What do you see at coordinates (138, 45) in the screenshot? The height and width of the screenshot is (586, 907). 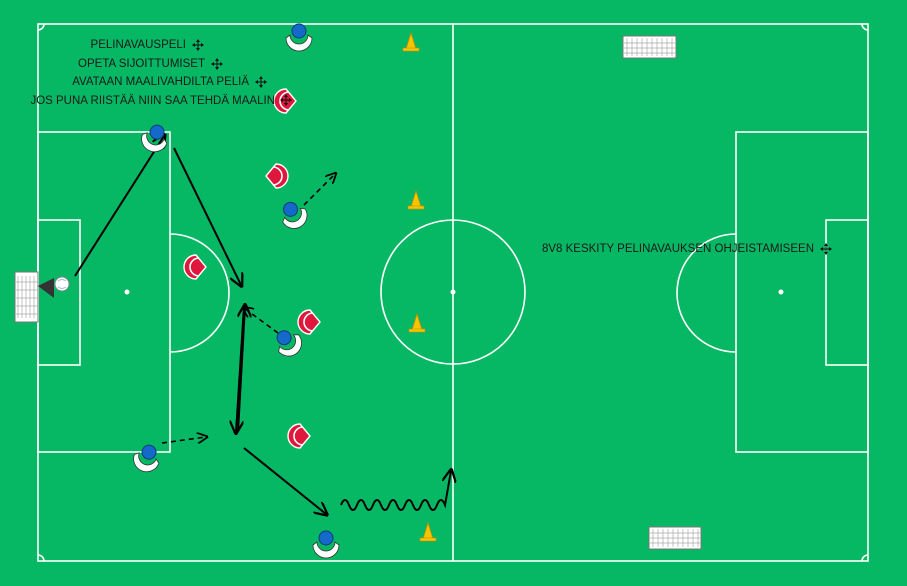 I see `note-line-1: PELINAVAUSPELI` at bounding box center [138, 45].